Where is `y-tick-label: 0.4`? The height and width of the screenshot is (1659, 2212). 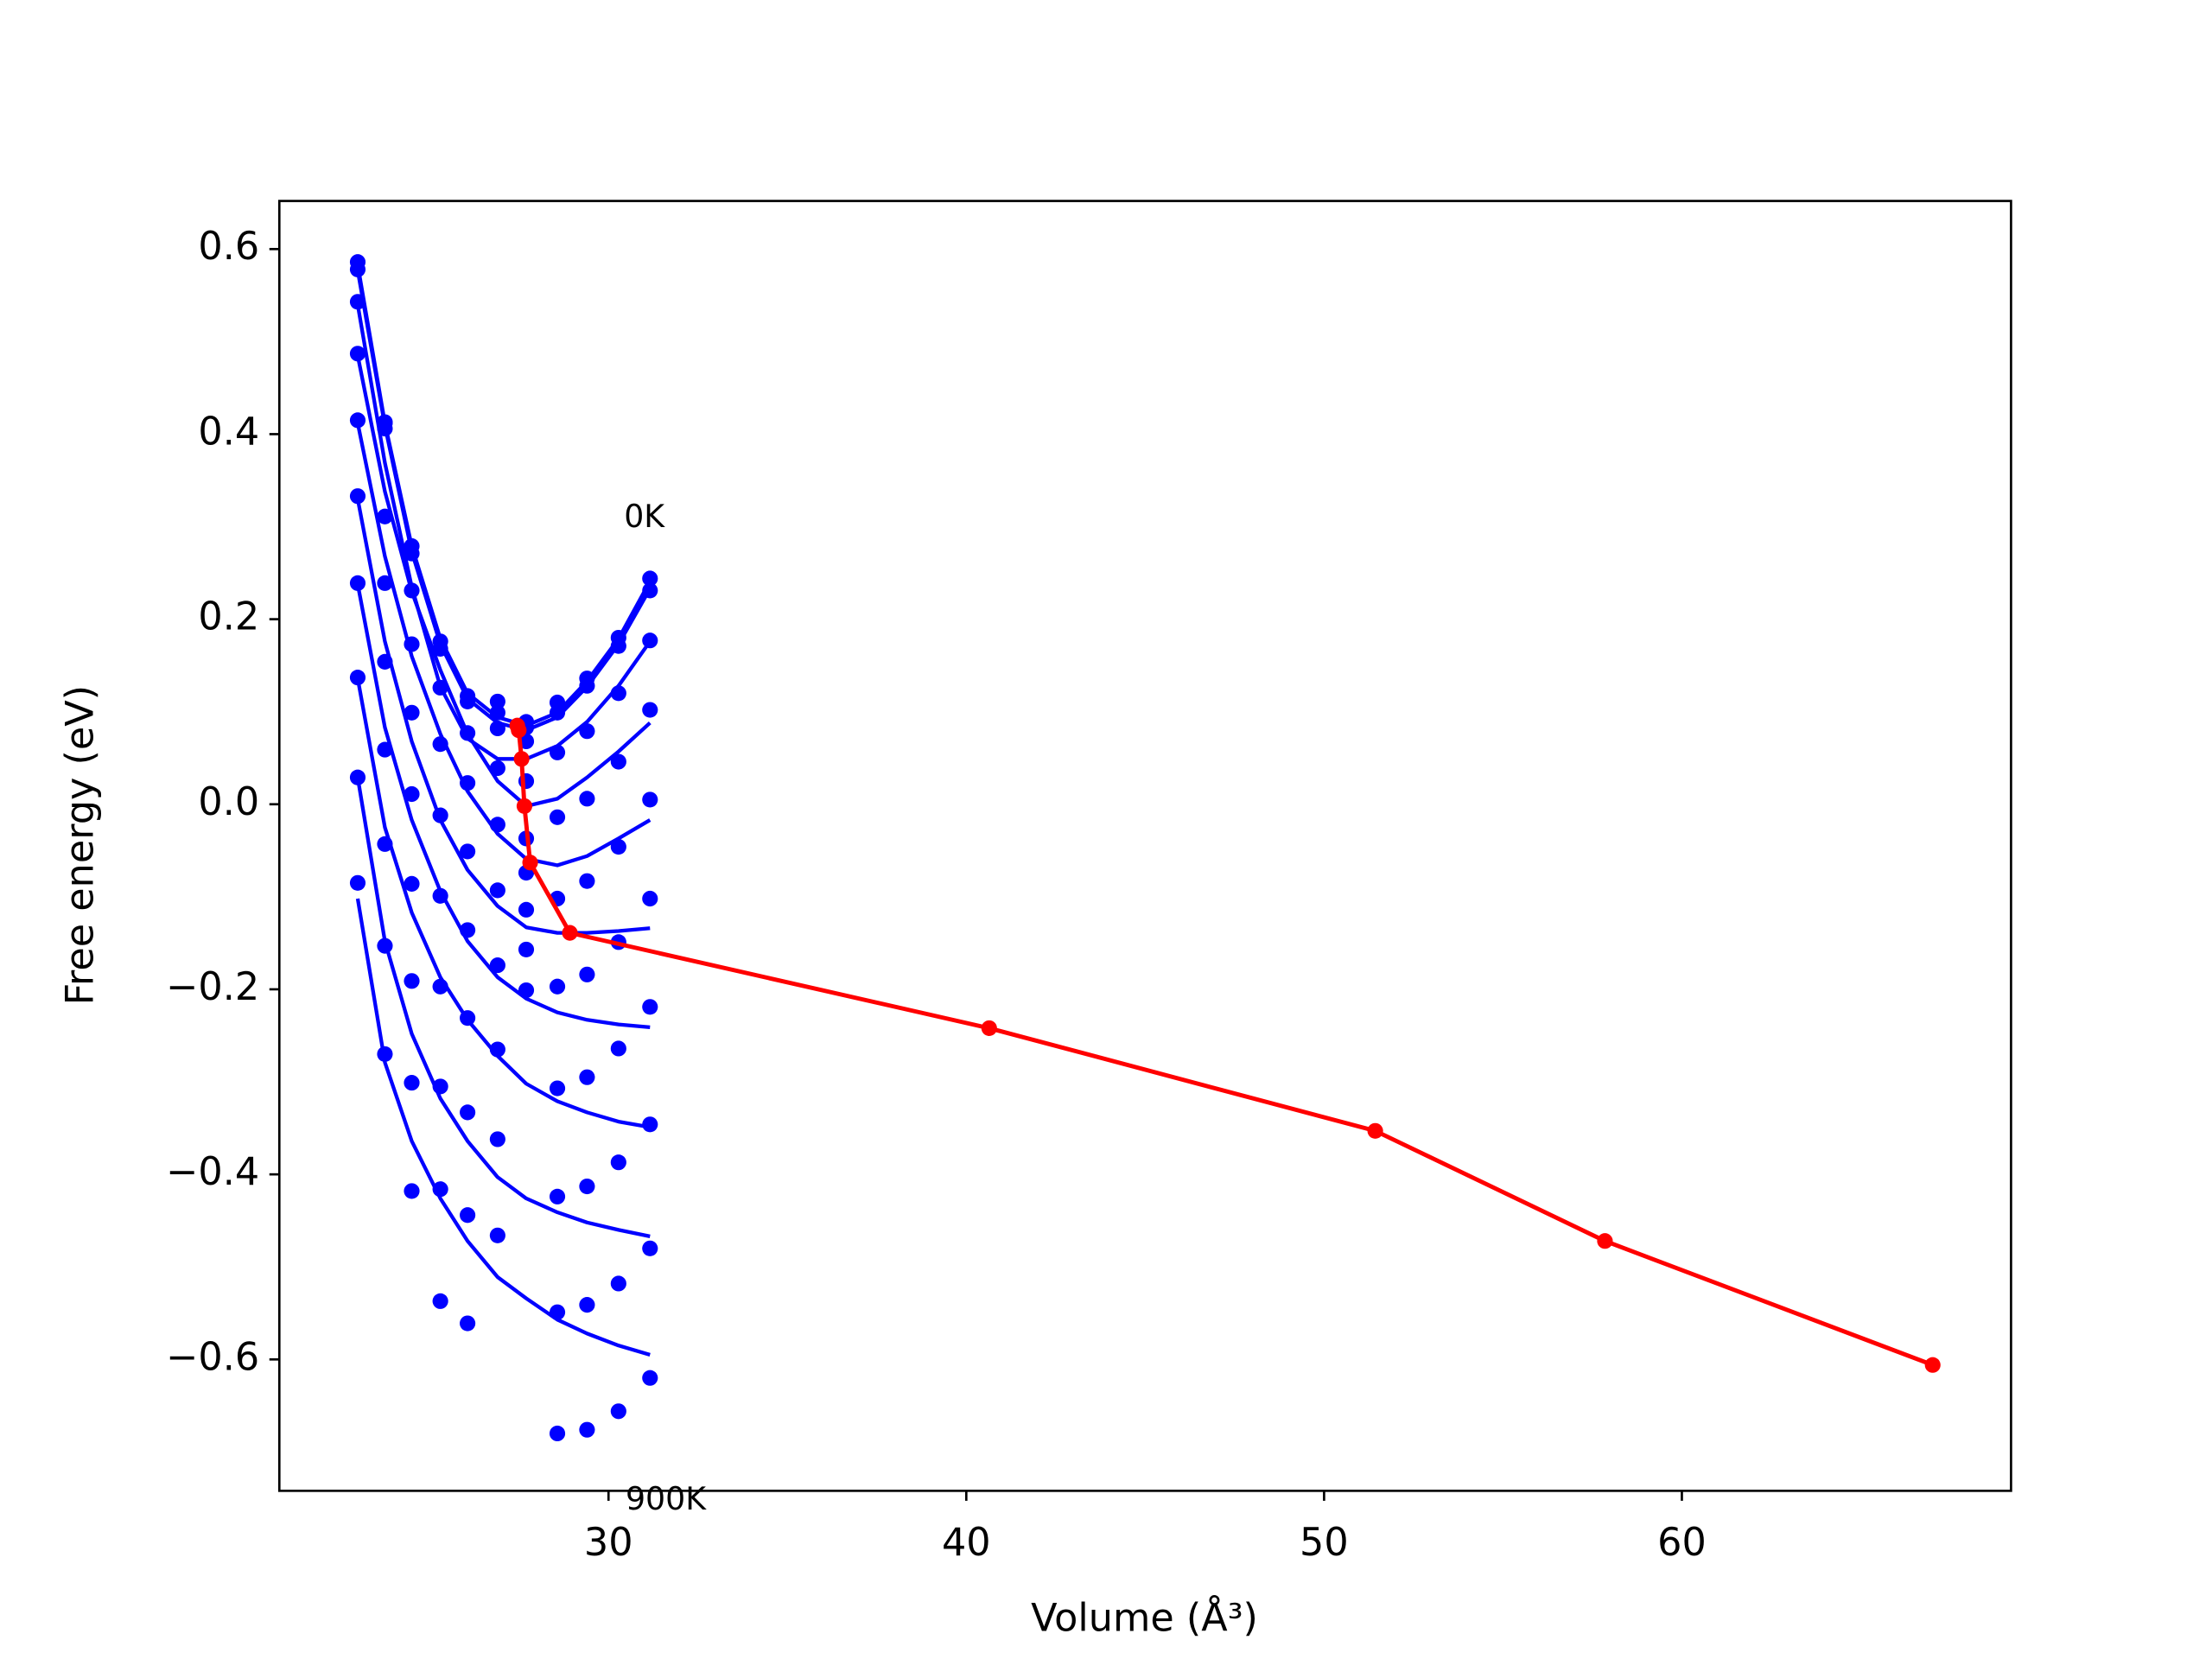
y-tick-label: 0.4 is located at coordinates (229, 431).